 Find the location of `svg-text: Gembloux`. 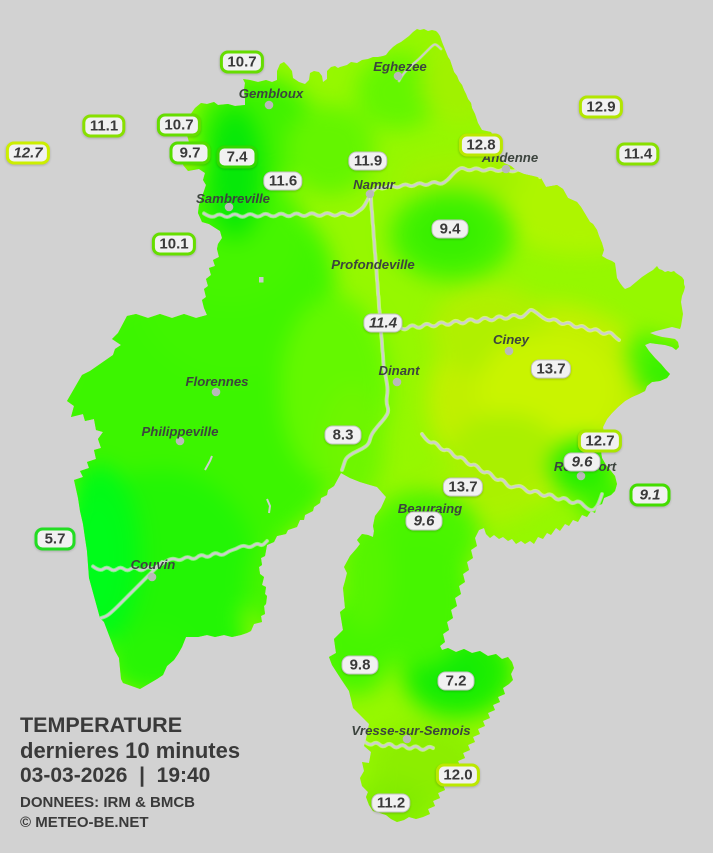

svg-text: Gembloux is located at coordinates (271, 93).